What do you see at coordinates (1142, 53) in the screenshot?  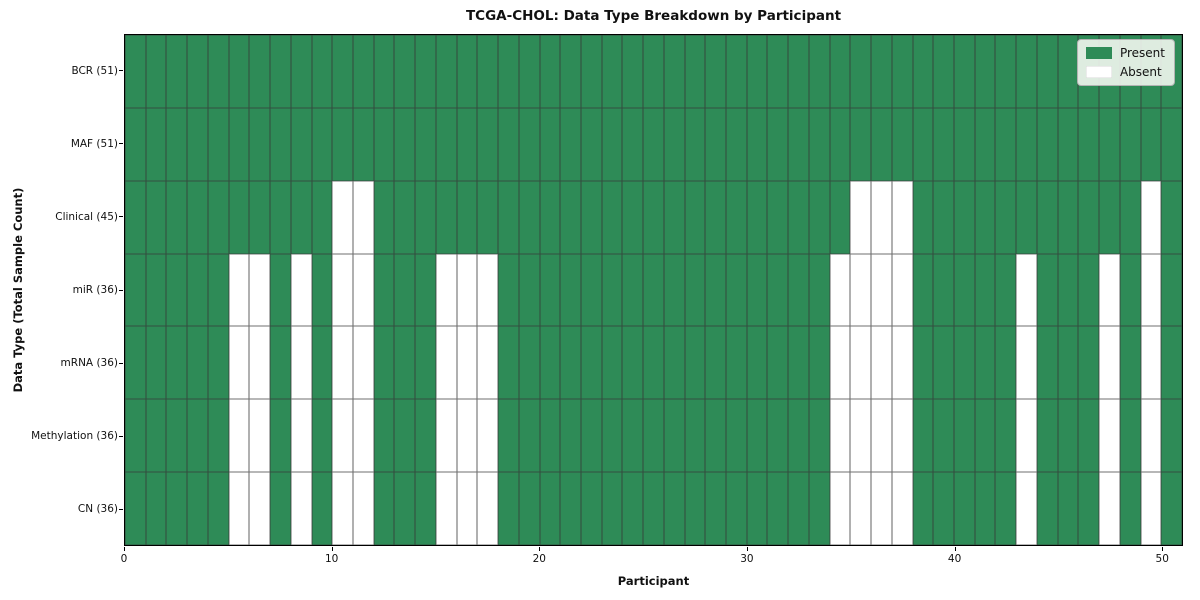 I see `legend-label-present: Present` at bounding box center [1142, 53].